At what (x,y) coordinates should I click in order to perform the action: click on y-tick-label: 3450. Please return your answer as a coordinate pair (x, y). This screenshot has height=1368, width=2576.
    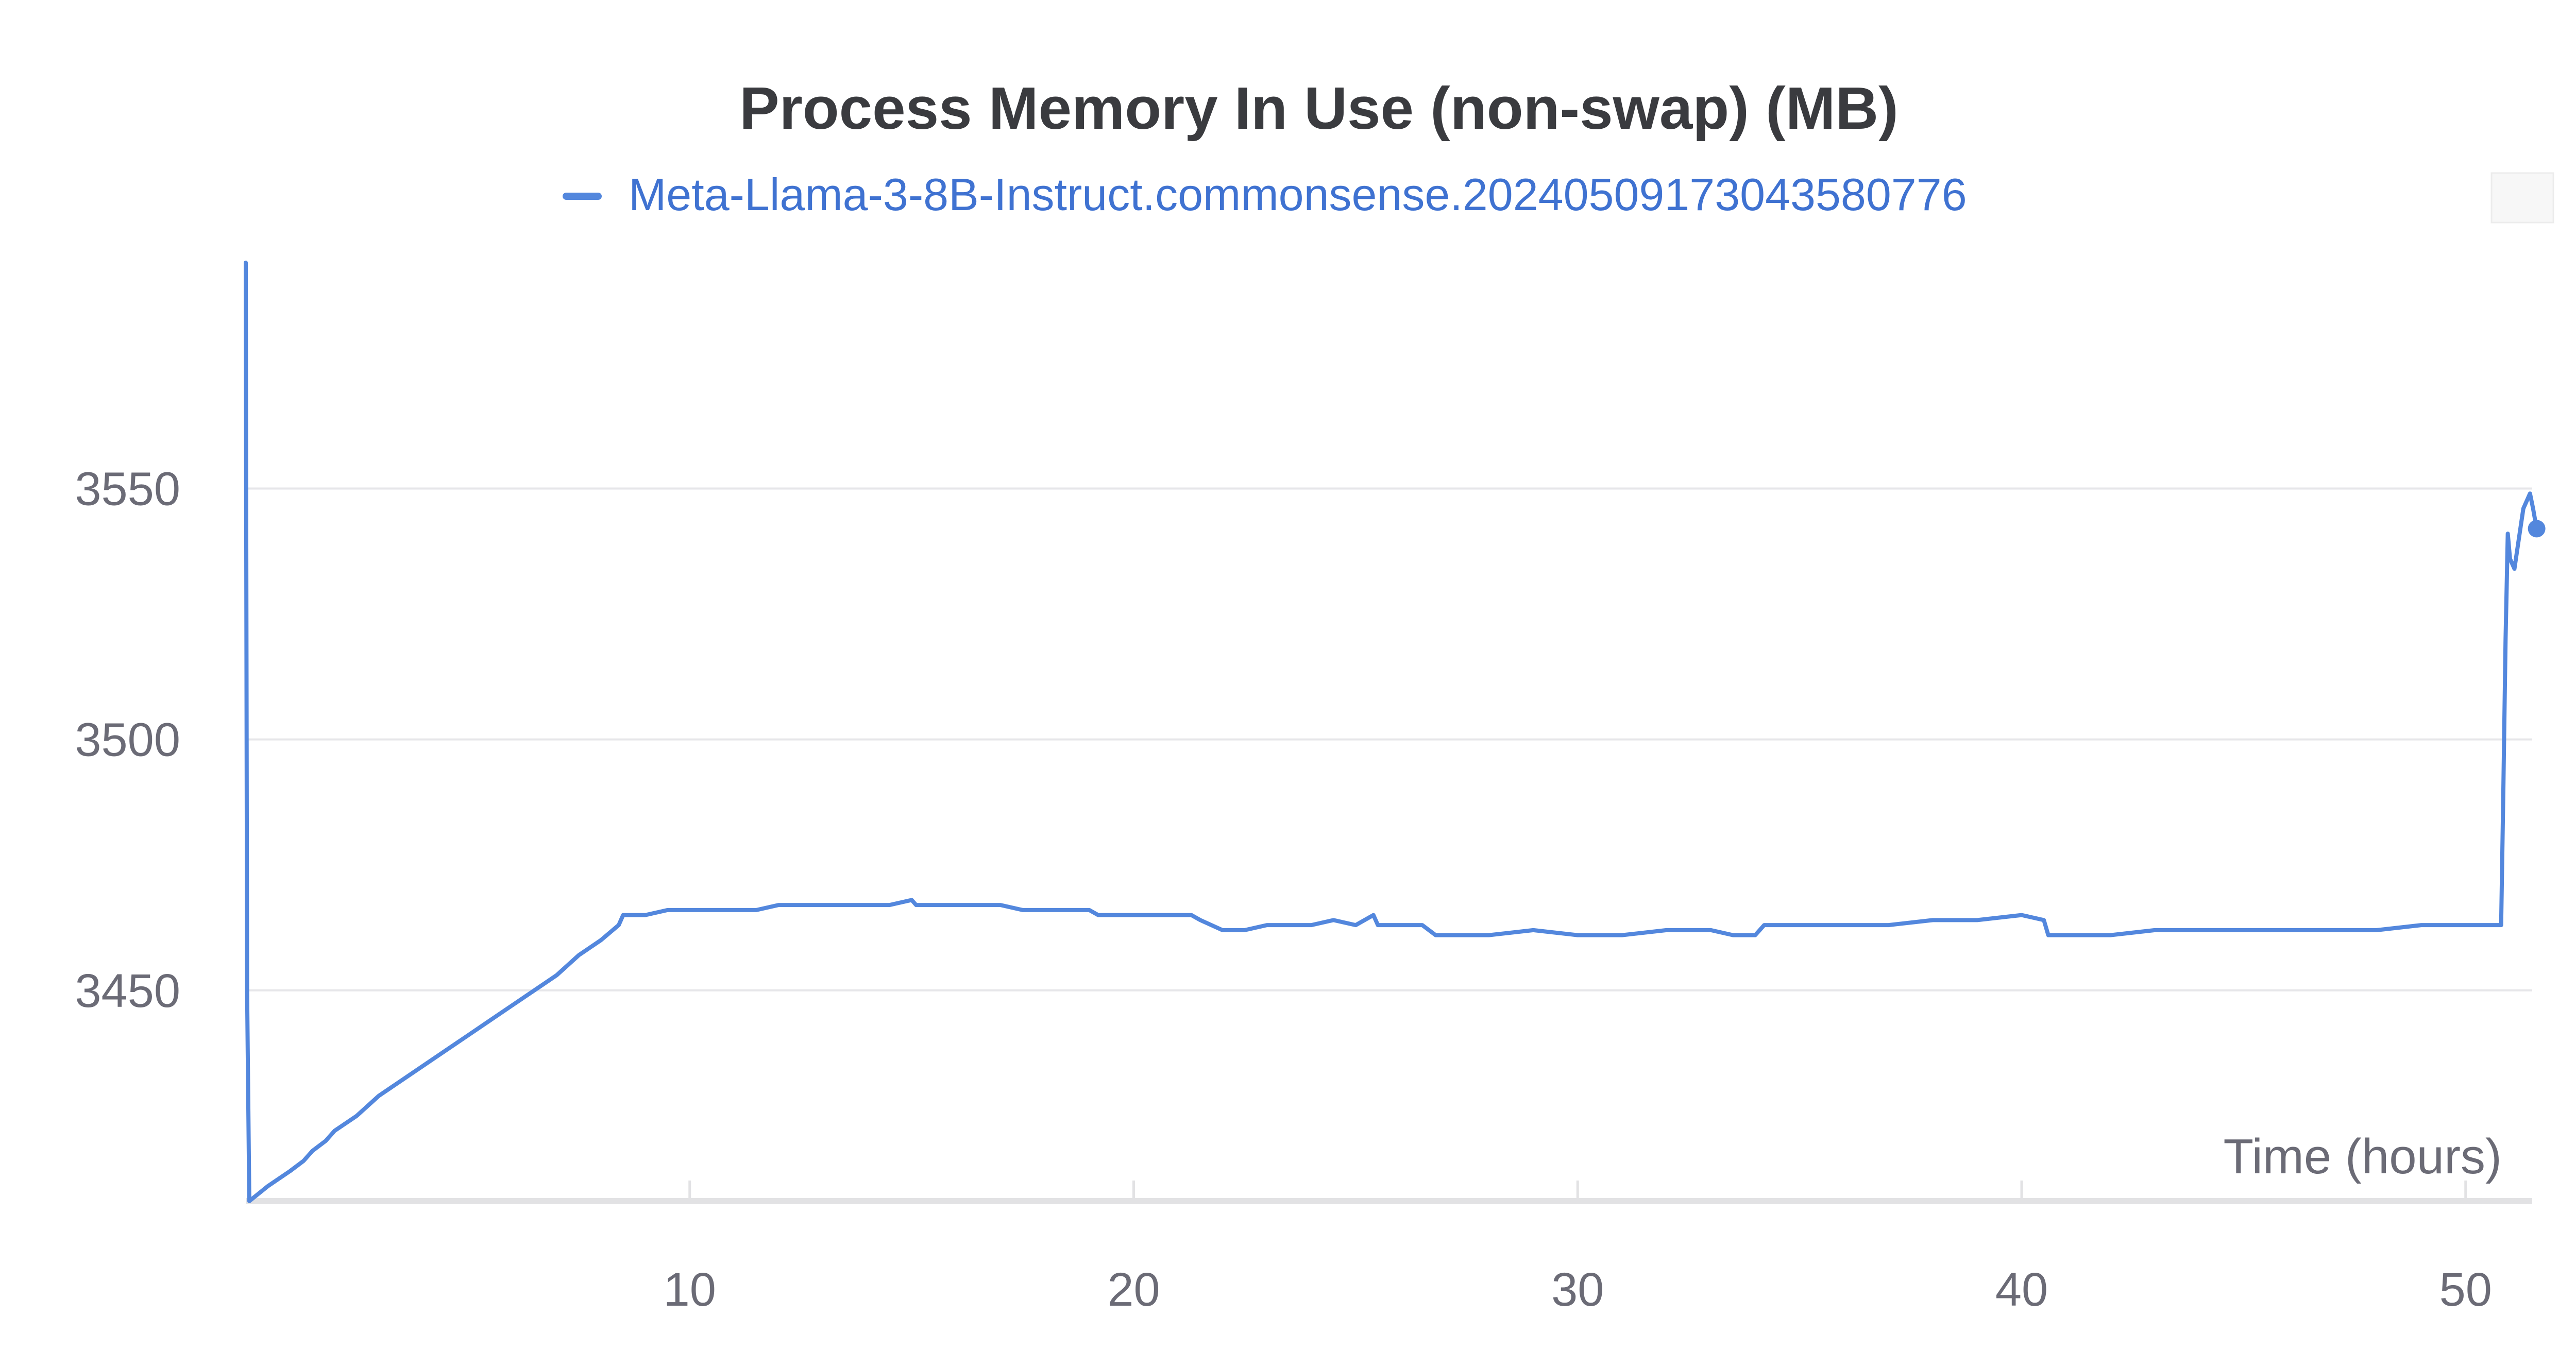
    Looking at the image, I should click on (127, 991).